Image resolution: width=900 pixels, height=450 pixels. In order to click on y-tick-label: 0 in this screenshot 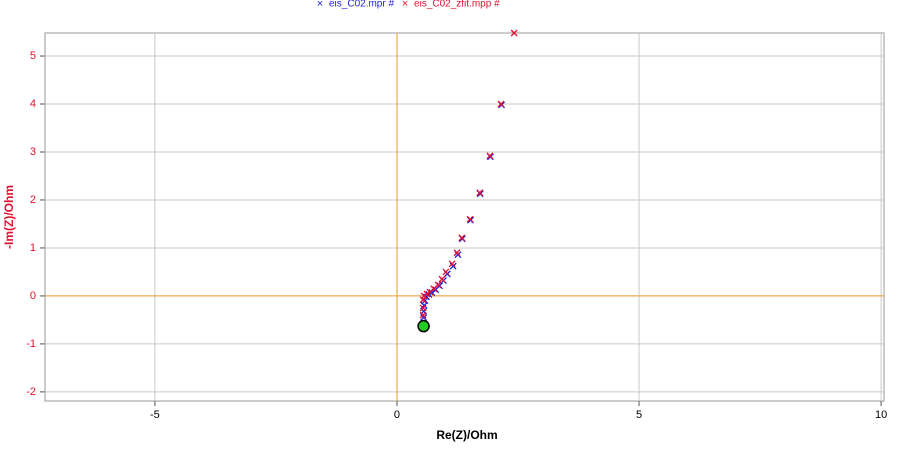, I will do `click(33, 296)`.